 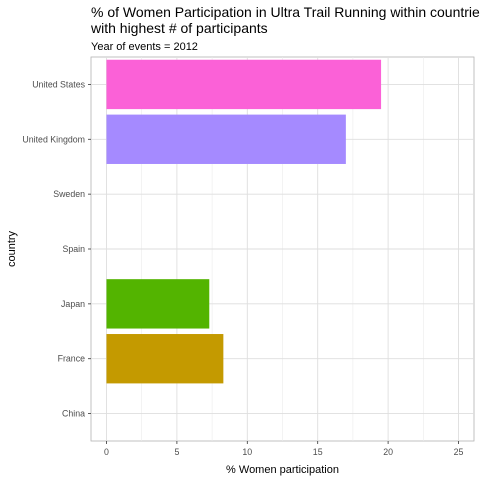 What do you see at coordinates (226, 139) in the screenshot?
I see `bar-united-kingdom` at bounding box center [226, 139].